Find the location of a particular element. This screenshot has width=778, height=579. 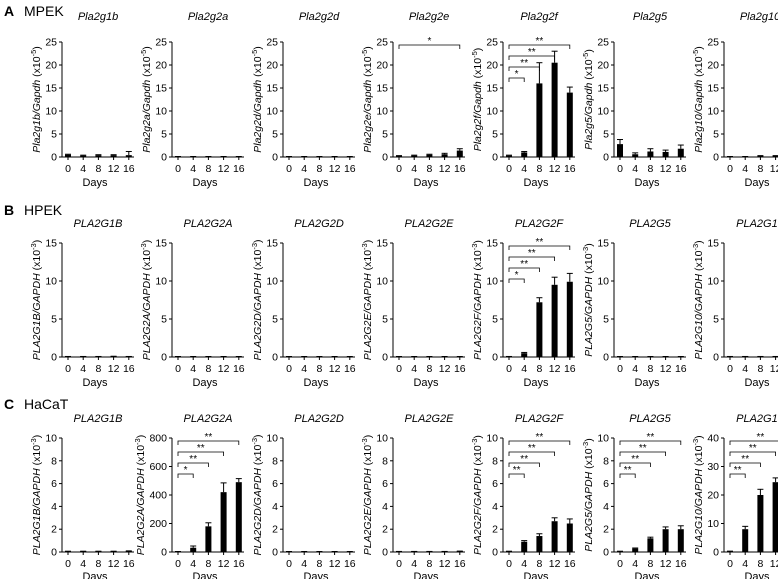

panel-C-2-sig-label: ** is located at coordinates (209, 437).